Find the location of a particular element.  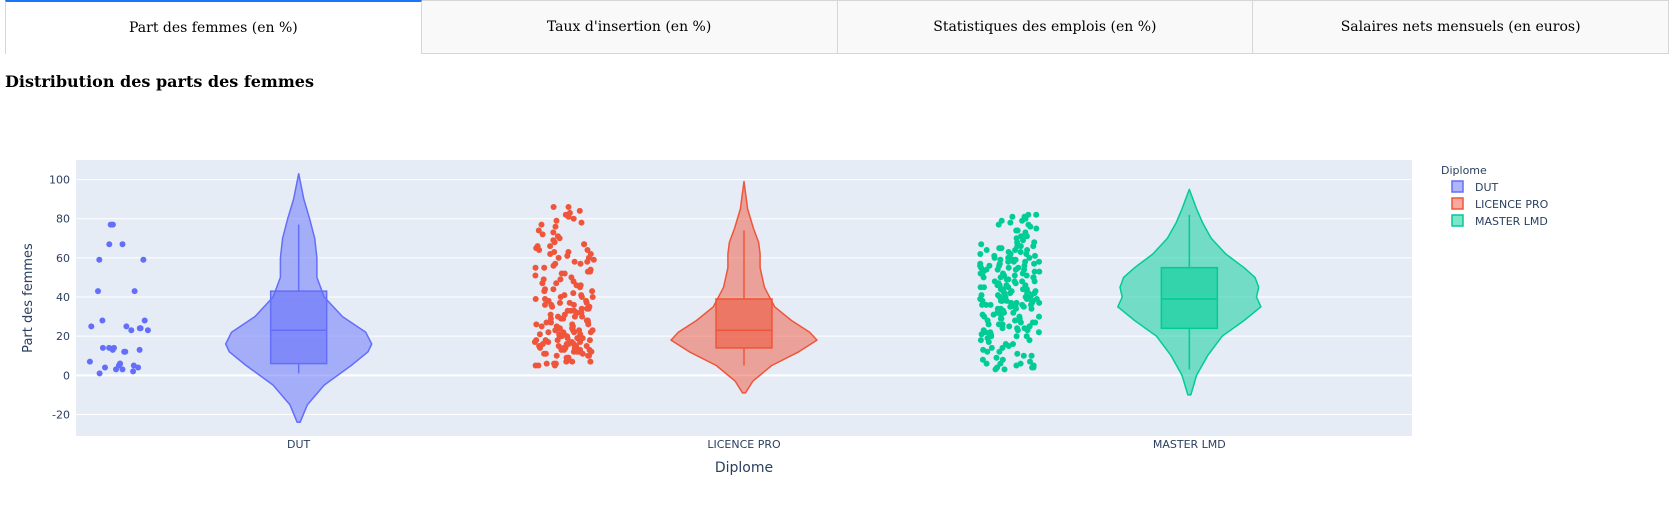

tab-salaires-nets: Salaires nets mensuels (en euros) is located at coordinates (1461, 27).